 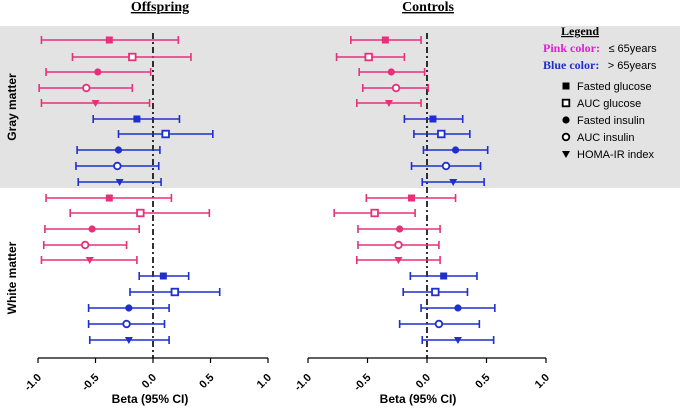 What do you see at coordinates (137, 119) in the screenshot?
I see `offspring-gray-matter-gt65-fasted-glucose-point` at bounding box center [137, 119].